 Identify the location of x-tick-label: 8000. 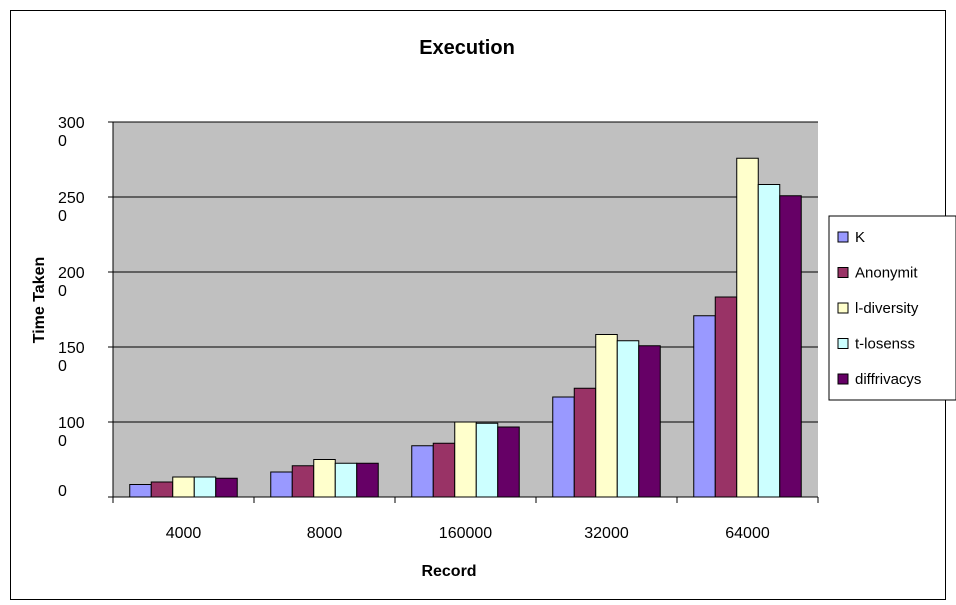
(325, 533).